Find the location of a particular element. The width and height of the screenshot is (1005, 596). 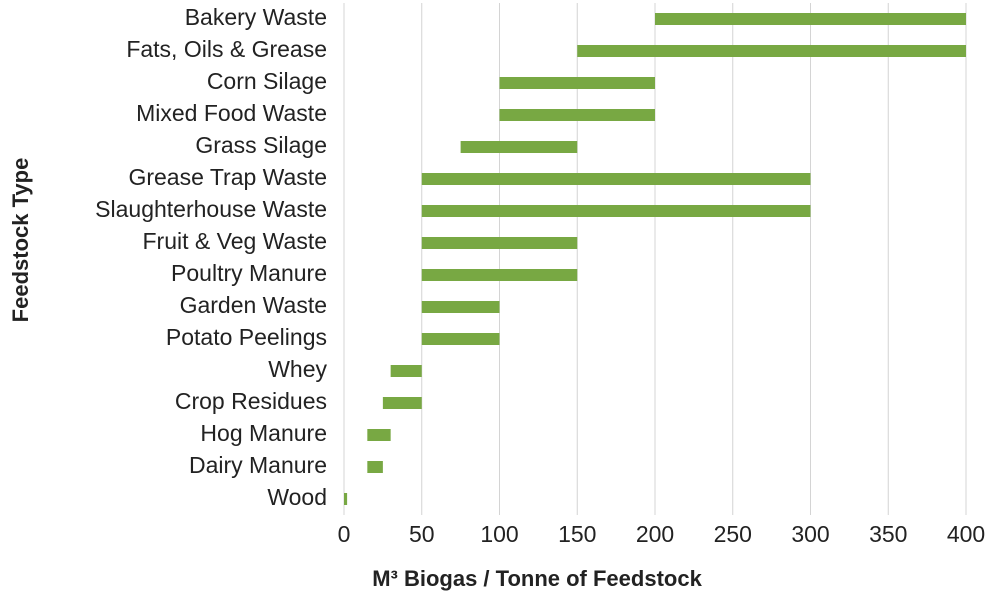

y-tick-label: Fruit & Veg Waste is located at coordinates (235, 241).